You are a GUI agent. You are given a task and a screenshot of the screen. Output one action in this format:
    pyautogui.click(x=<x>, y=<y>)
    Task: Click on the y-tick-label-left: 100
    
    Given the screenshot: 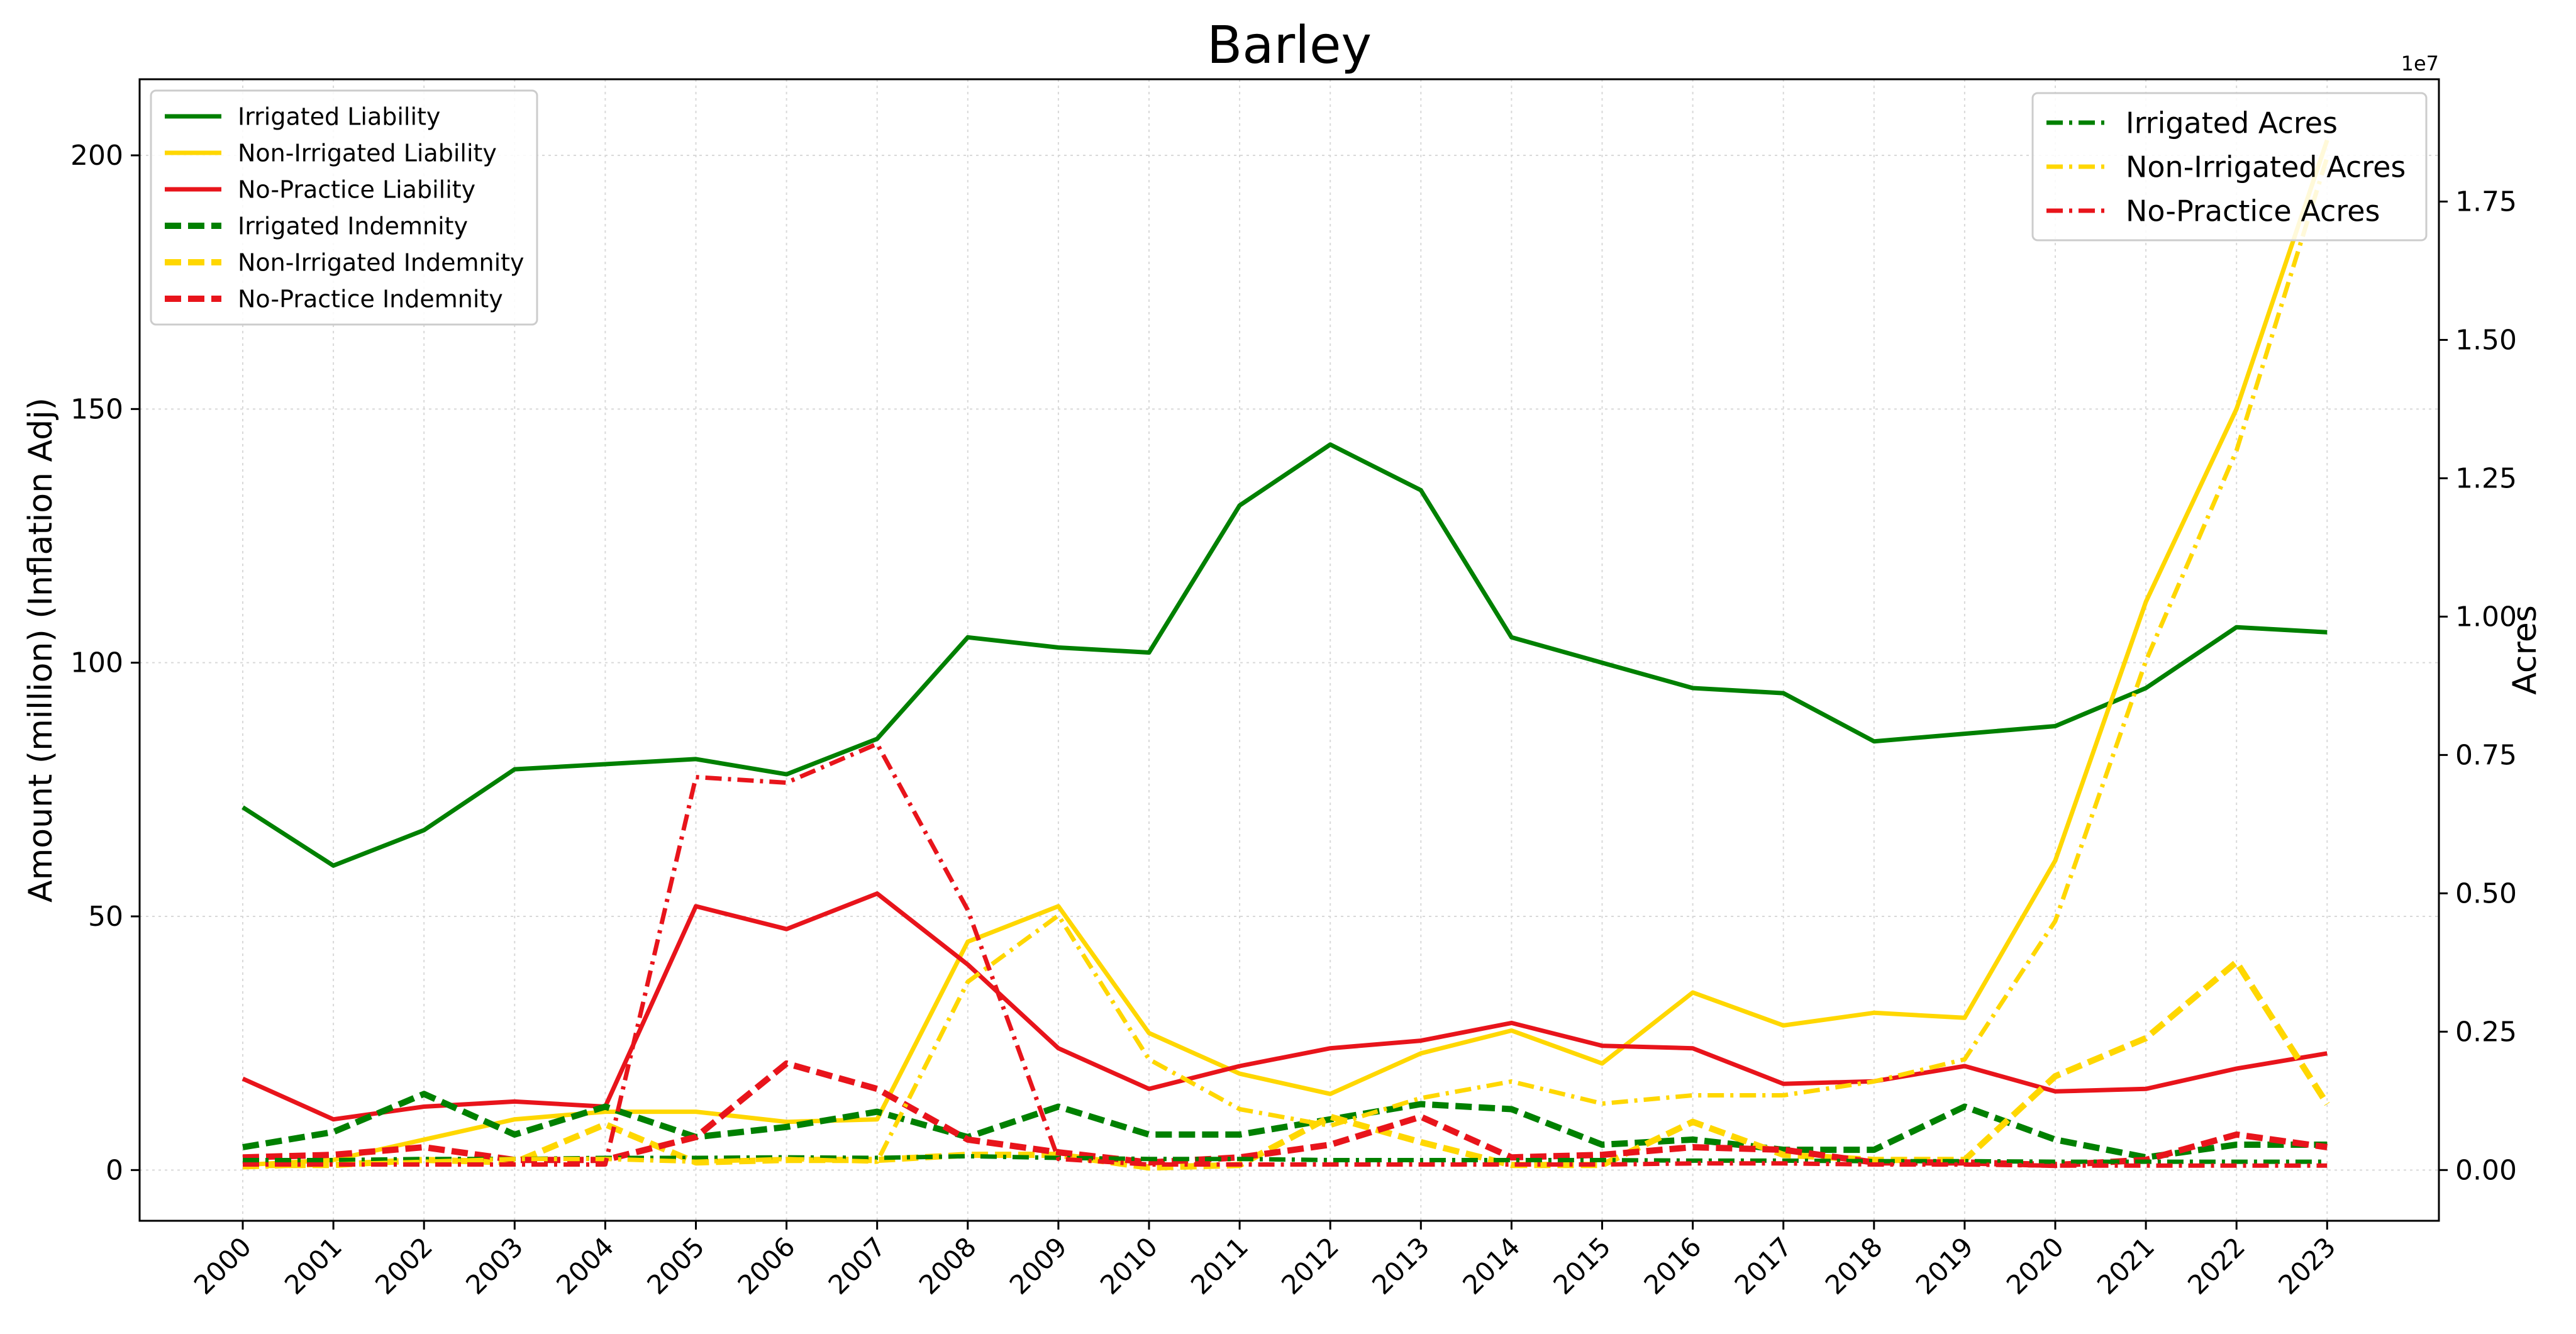 What is the action you would take?
    pyautogui.click(x=96, y=663)
    